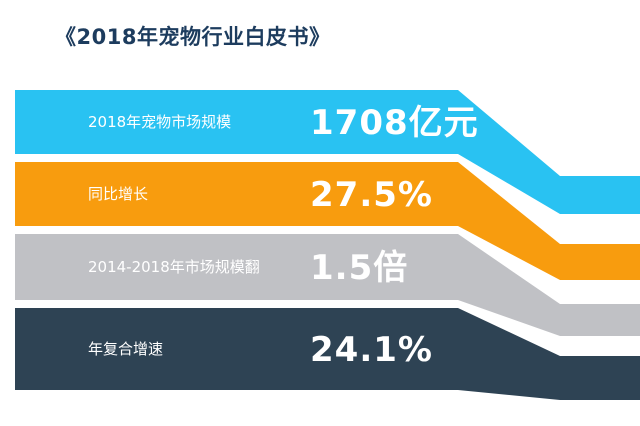 The height and width of the screenshot is (426, 640). I want to click on row-value-size-multiple: 1.5倍, so click(359, 268).